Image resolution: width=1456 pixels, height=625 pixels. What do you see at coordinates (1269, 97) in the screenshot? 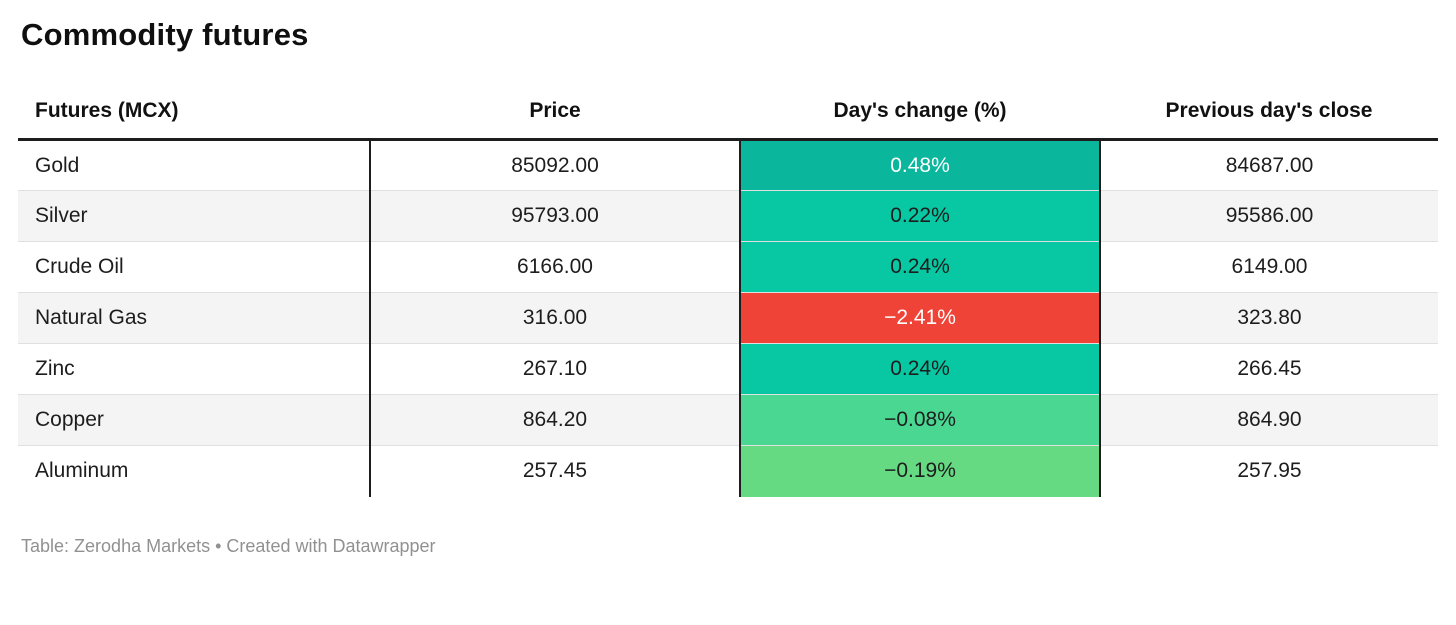
I see `column-header-prev-close: Previous day's close` at bounding box center [1269, 97].